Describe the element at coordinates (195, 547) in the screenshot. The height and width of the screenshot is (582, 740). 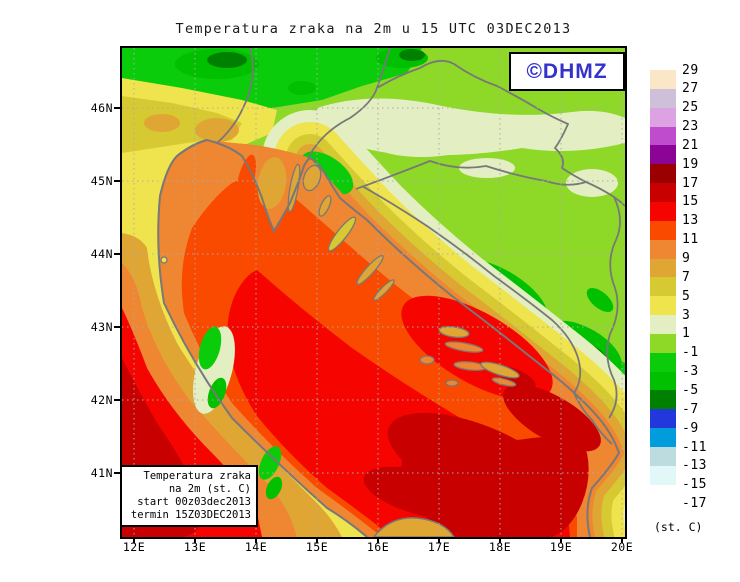
I see `lon-label: 13E` at that location.